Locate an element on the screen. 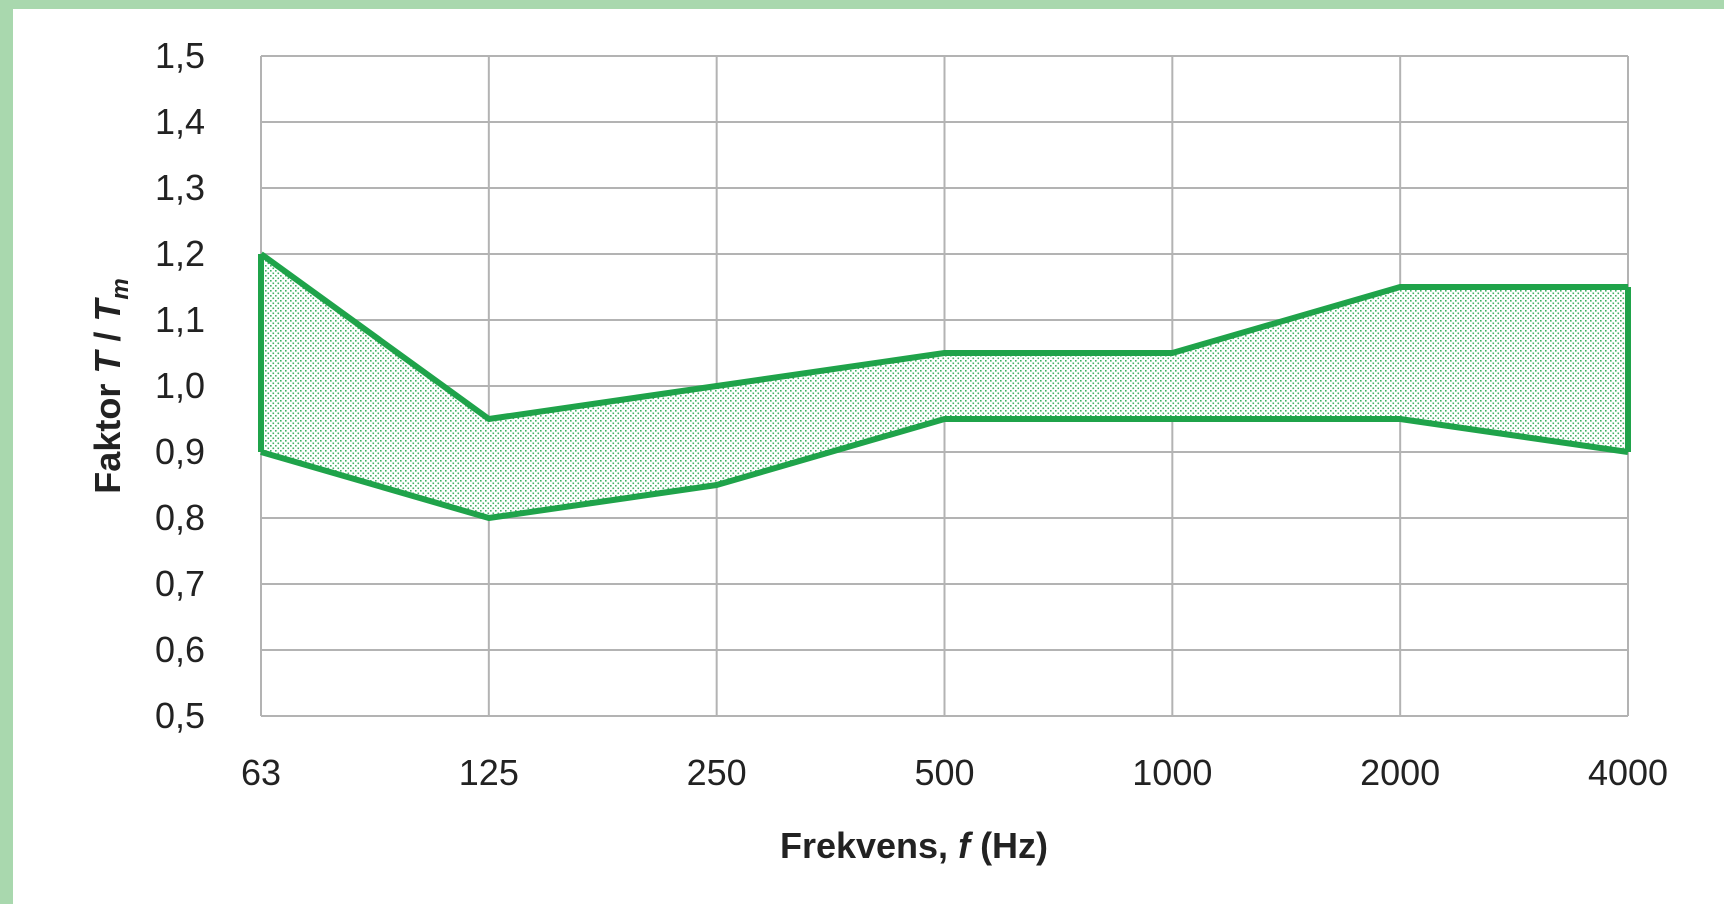 The image size is (1724, 904). y-tick-label: 1,2 is located at coordinates (180, 253).